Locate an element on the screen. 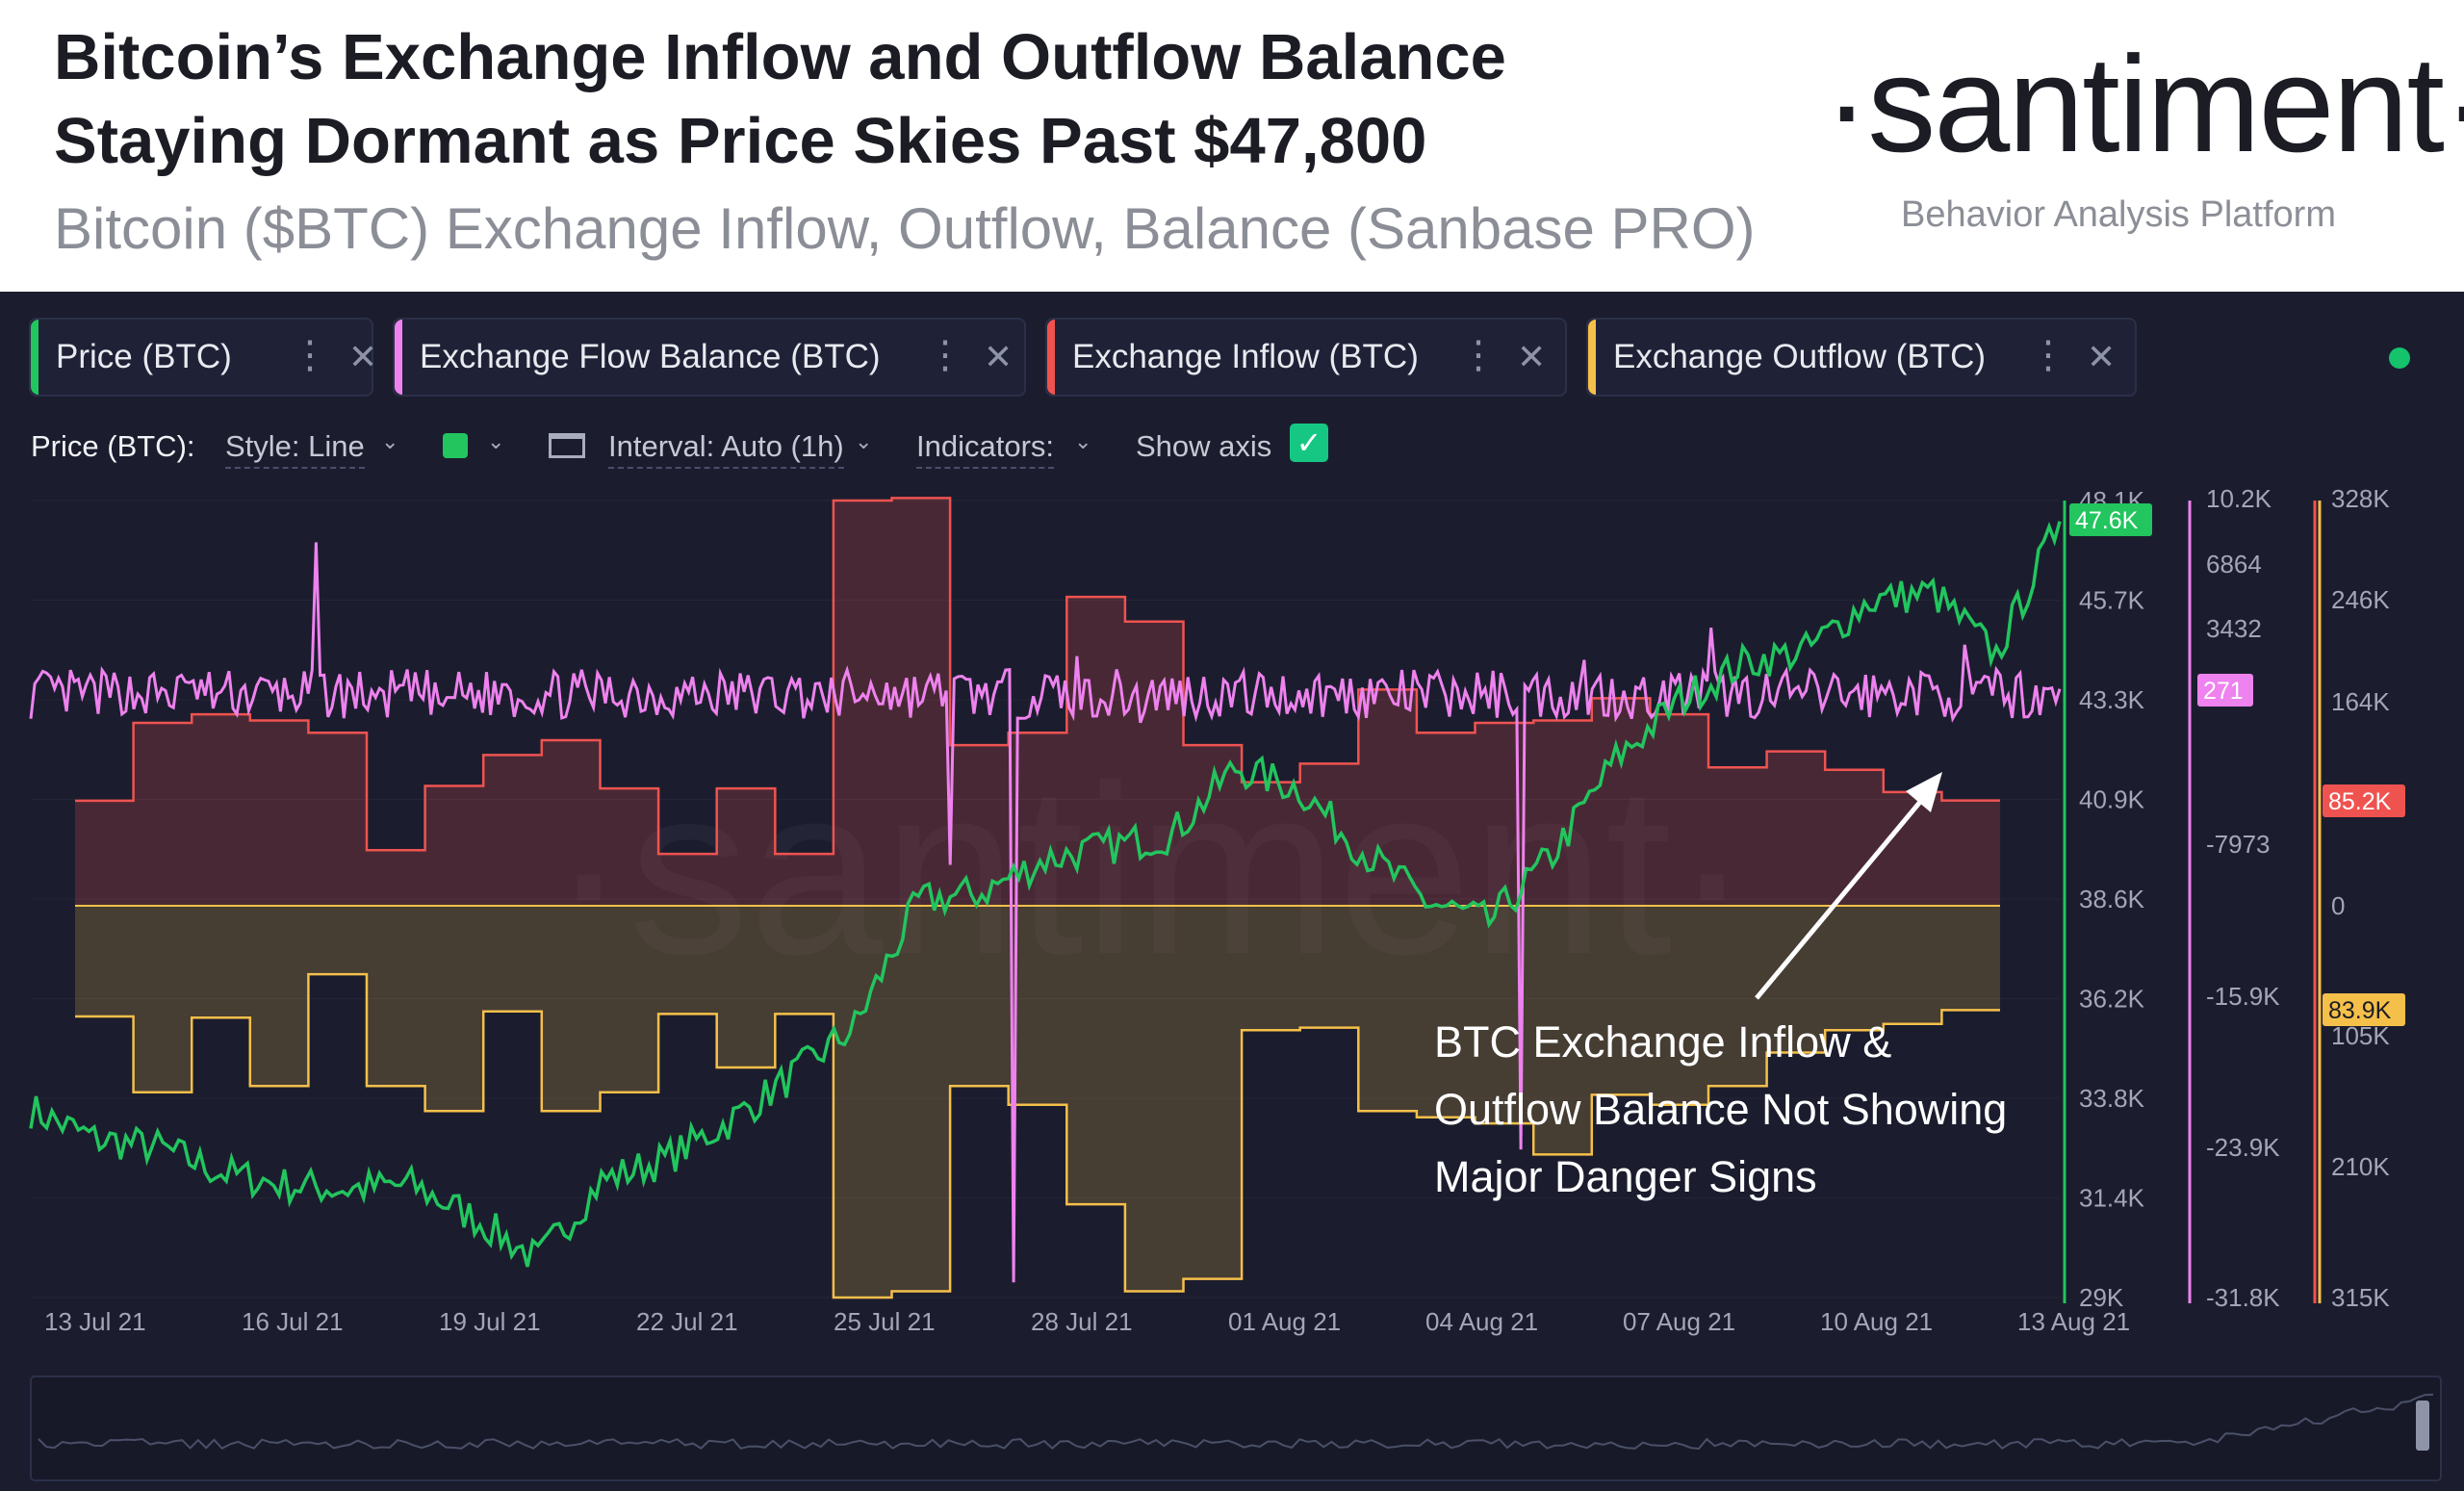  show-axis-checkbox: ✓ is located at coordinates (1309, 443).